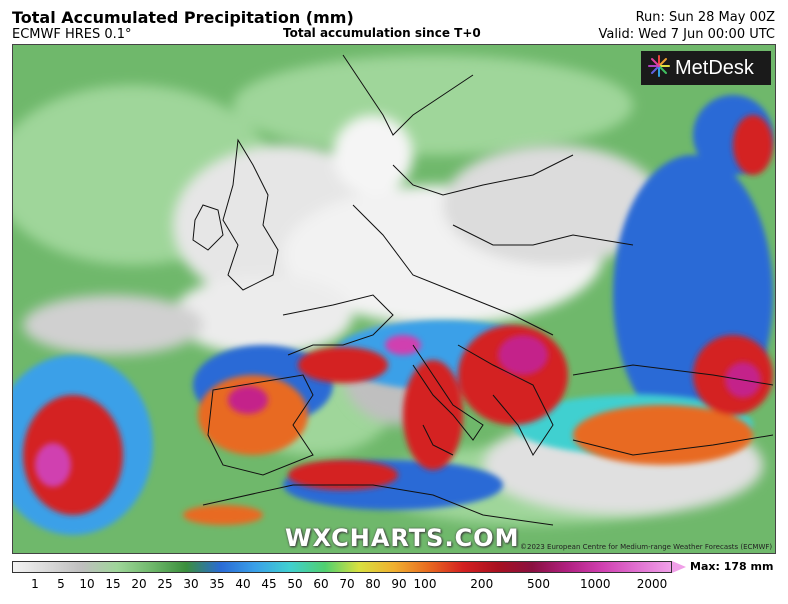 This screenshot has width=788, height=604. What do you see at coordinates (399, 584) in the screenshot?
I see `colorbar-tick-label: 90` at bounding box center [399, 584].